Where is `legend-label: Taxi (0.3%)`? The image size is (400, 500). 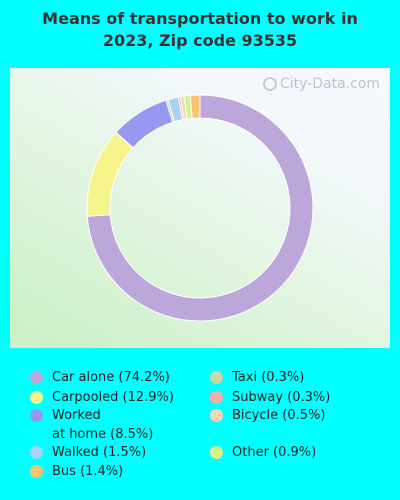
legend-label: Taxi (0.3%) is located at coordinates (268, 377).